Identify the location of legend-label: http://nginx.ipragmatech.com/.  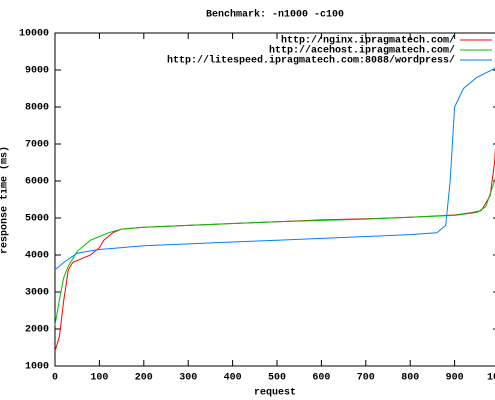
(368, 41).